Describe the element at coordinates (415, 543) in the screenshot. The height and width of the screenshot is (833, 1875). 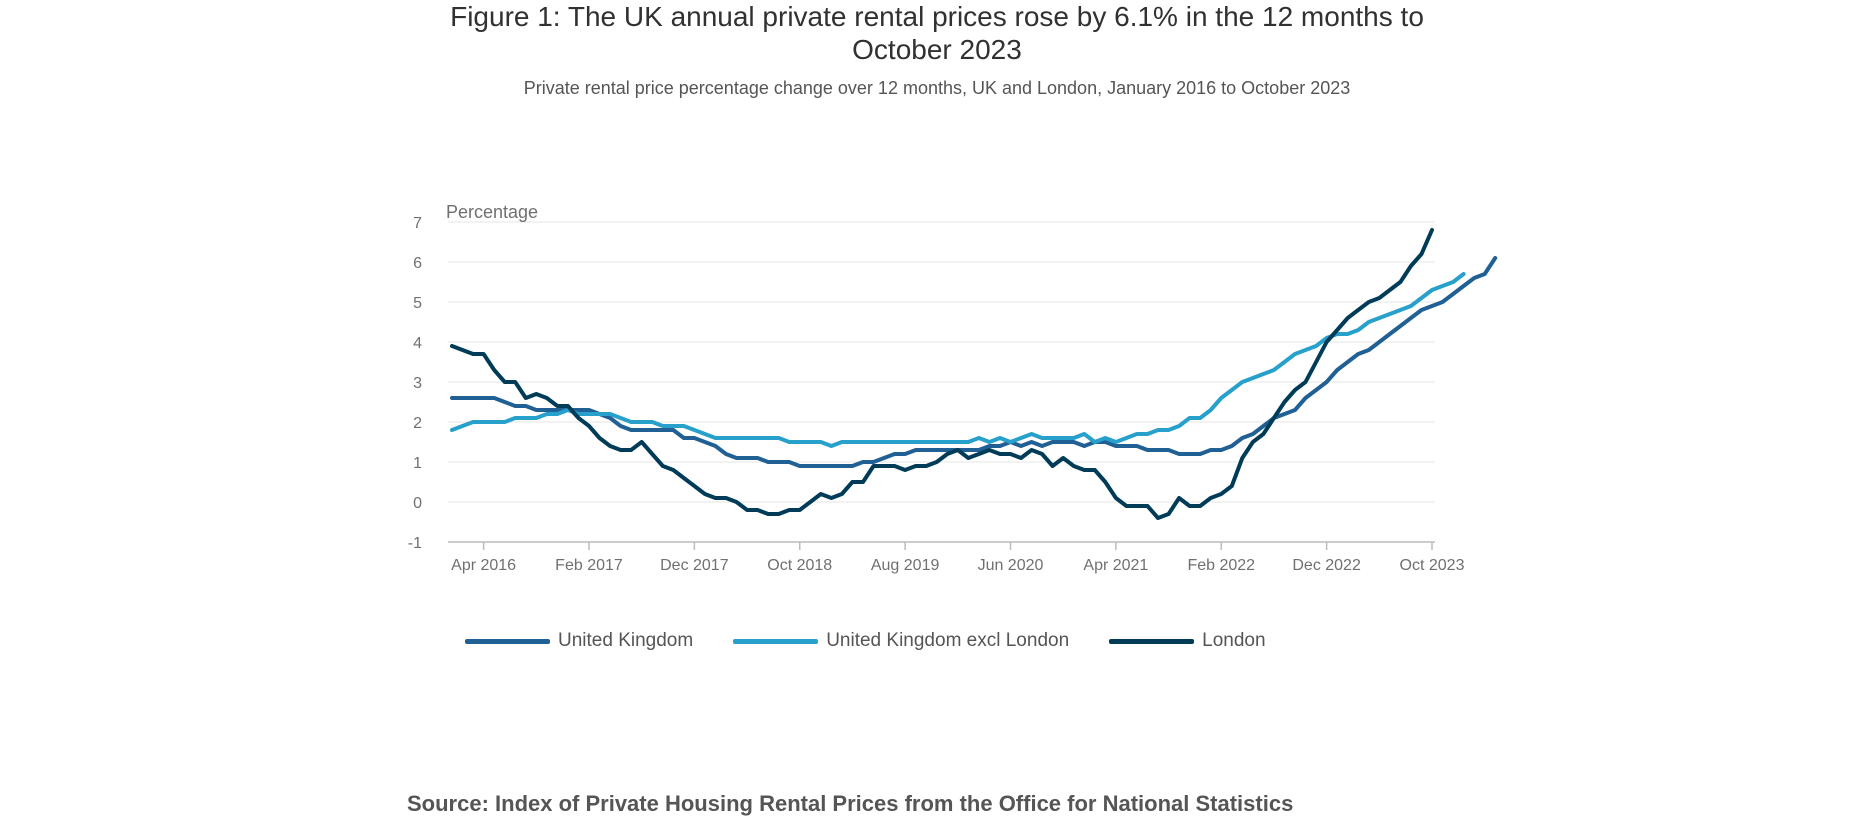
I see `y-tick-label: -1` at that location.